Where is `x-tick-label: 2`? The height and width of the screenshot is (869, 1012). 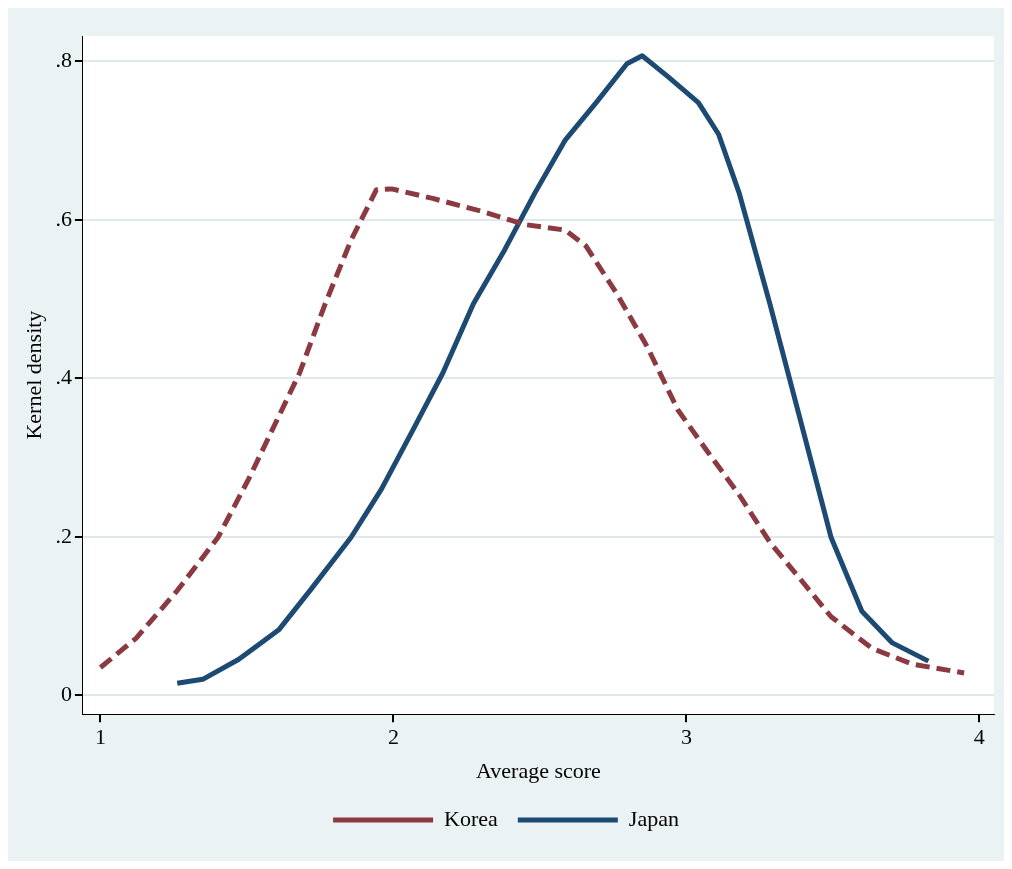 x-tick-label: 2 is located at coordinates (393, 737).